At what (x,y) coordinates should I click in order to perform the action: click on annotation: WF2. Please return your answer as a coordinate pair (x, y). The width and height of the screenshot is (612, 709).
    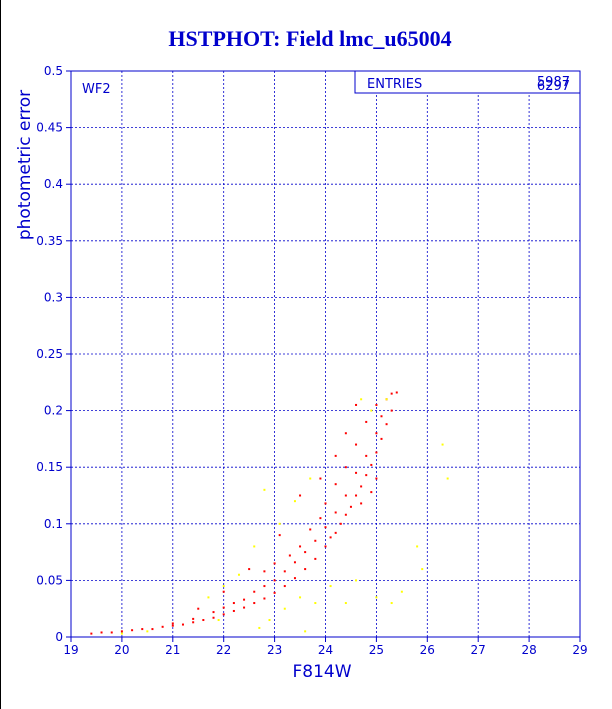
    Looking at the image, I should click on (96, 89).